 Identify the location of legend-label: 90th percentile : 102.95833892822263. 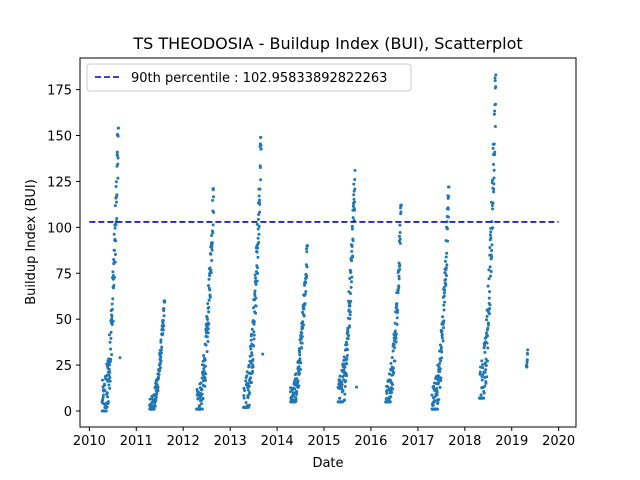
(259, 78).